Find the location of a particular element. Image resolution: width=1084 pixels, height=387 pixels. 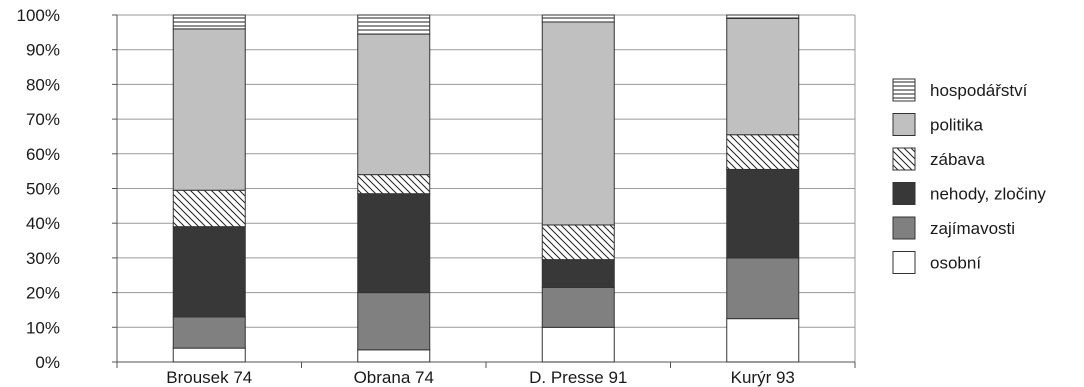

y-tick-label: 90% is located at coordinates (43, 50).